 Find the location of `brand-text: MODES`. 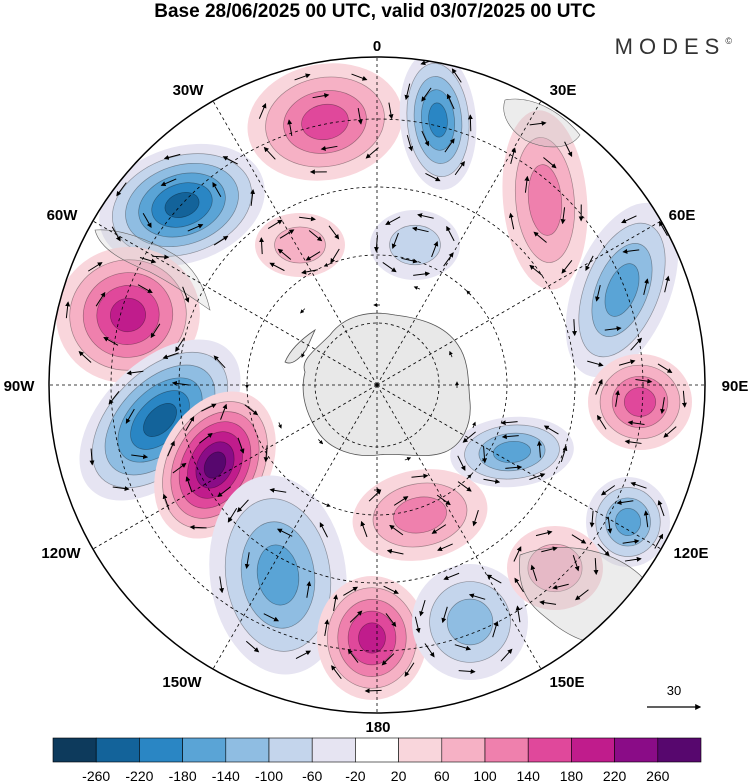

brand-text: MODES is located at coordinates (670, 46).